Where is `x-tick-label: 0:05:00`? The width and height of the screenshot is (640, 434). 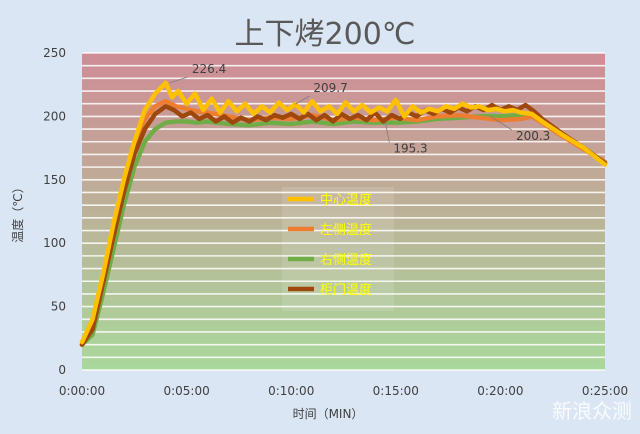
x-tick-label: 0:05:00 is located at coordinates (186, 391).